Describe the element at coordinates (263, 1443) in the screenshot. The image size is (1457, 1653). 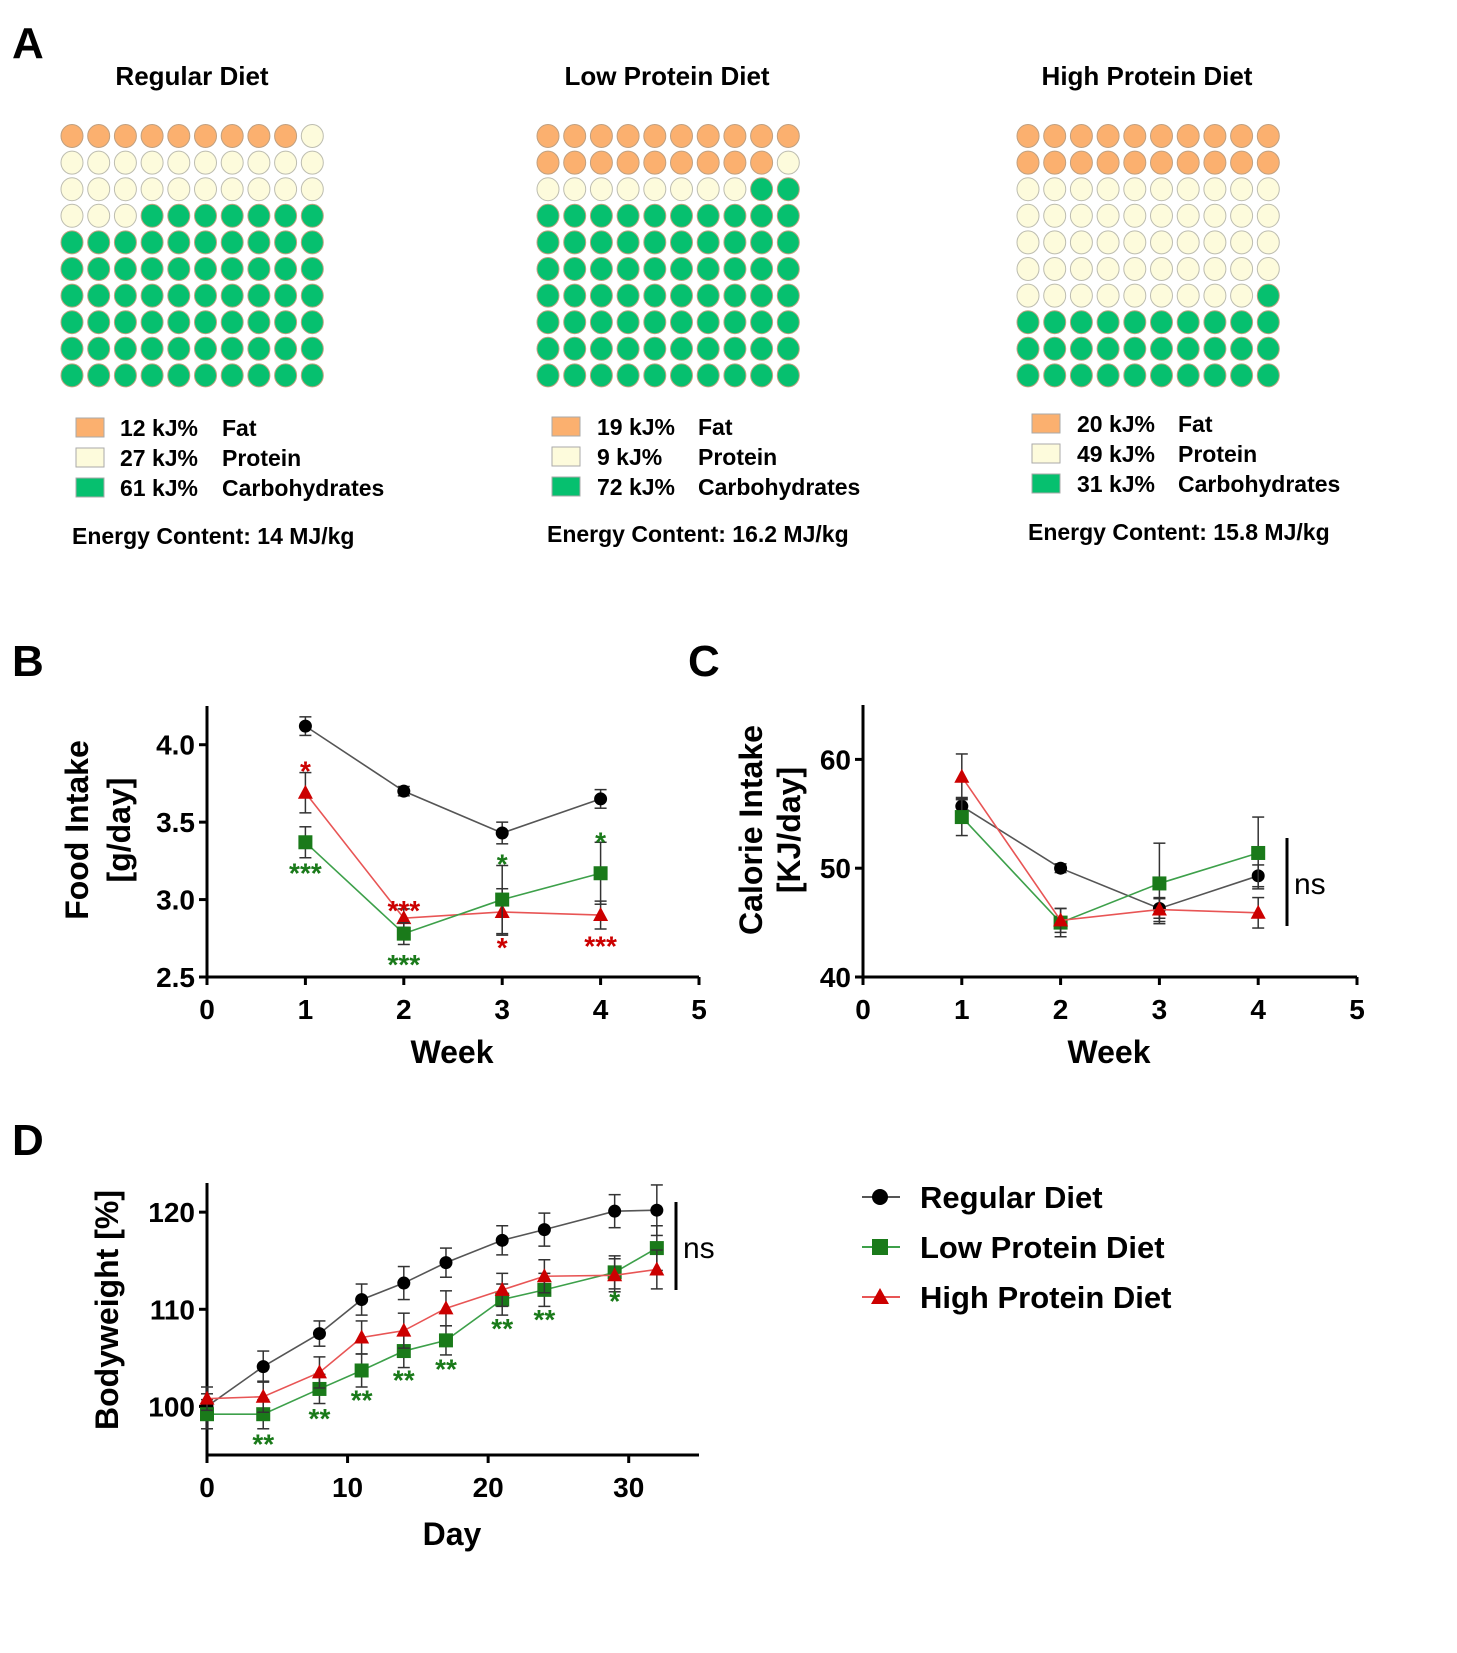
I see `significance-marker: **` at that location.